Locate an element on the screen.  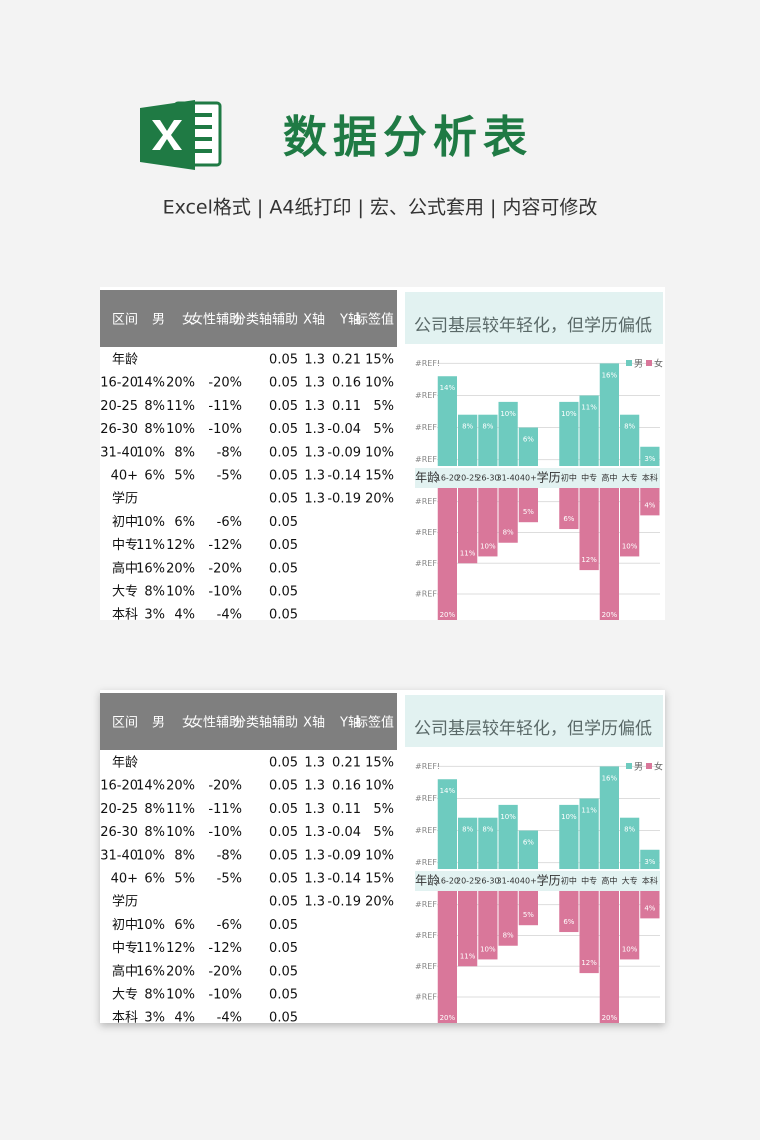
category-band is located at coordinates (537, 478).